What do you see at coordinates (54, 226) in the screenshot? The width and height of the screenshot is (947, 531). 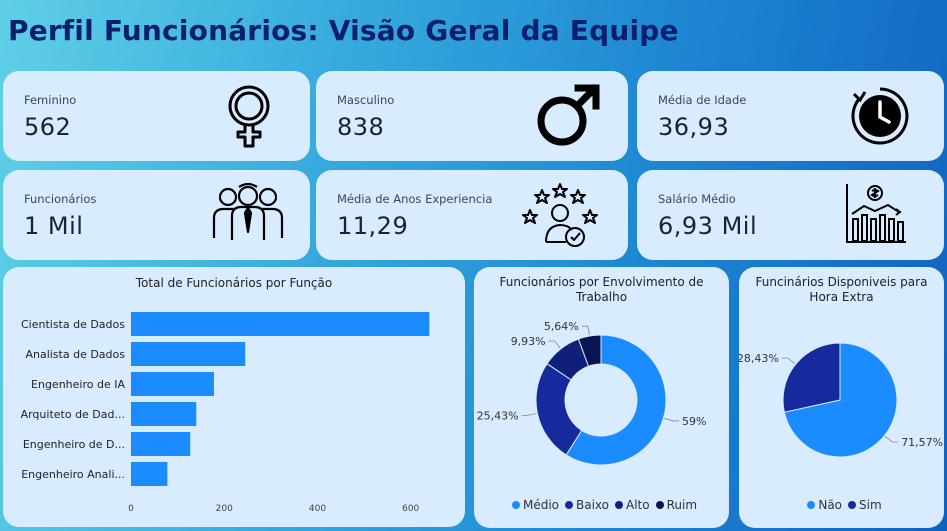 I see `kpi-value: 1 Mil` at bounding box center [54, 226].